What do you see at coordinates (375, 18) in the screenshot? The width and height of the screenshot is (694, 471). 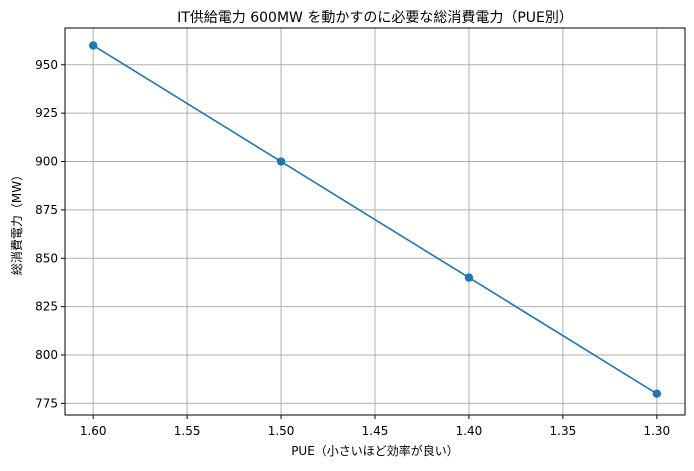 I see `chart-title: IT供給電力 600MW を動かすのに必要な総消費電力（PUE別）` at bounding box center [375, 18].